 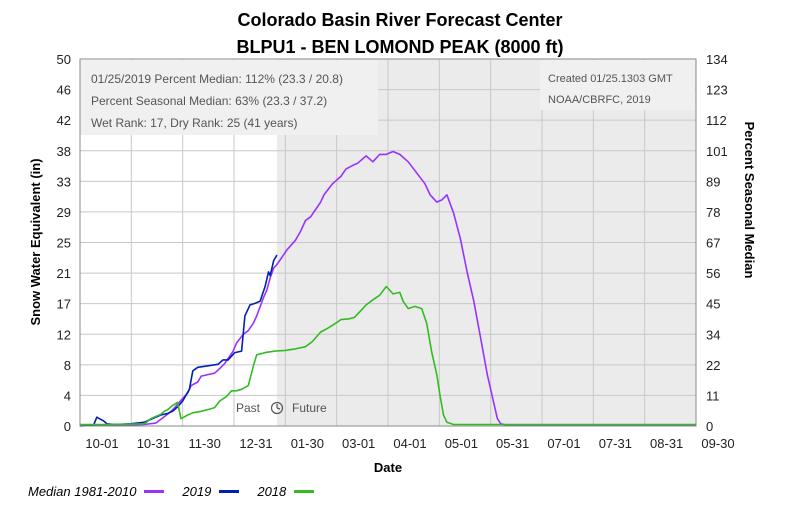 I want to click on x-tick-label: 05-31, so click(x=512, y=443).